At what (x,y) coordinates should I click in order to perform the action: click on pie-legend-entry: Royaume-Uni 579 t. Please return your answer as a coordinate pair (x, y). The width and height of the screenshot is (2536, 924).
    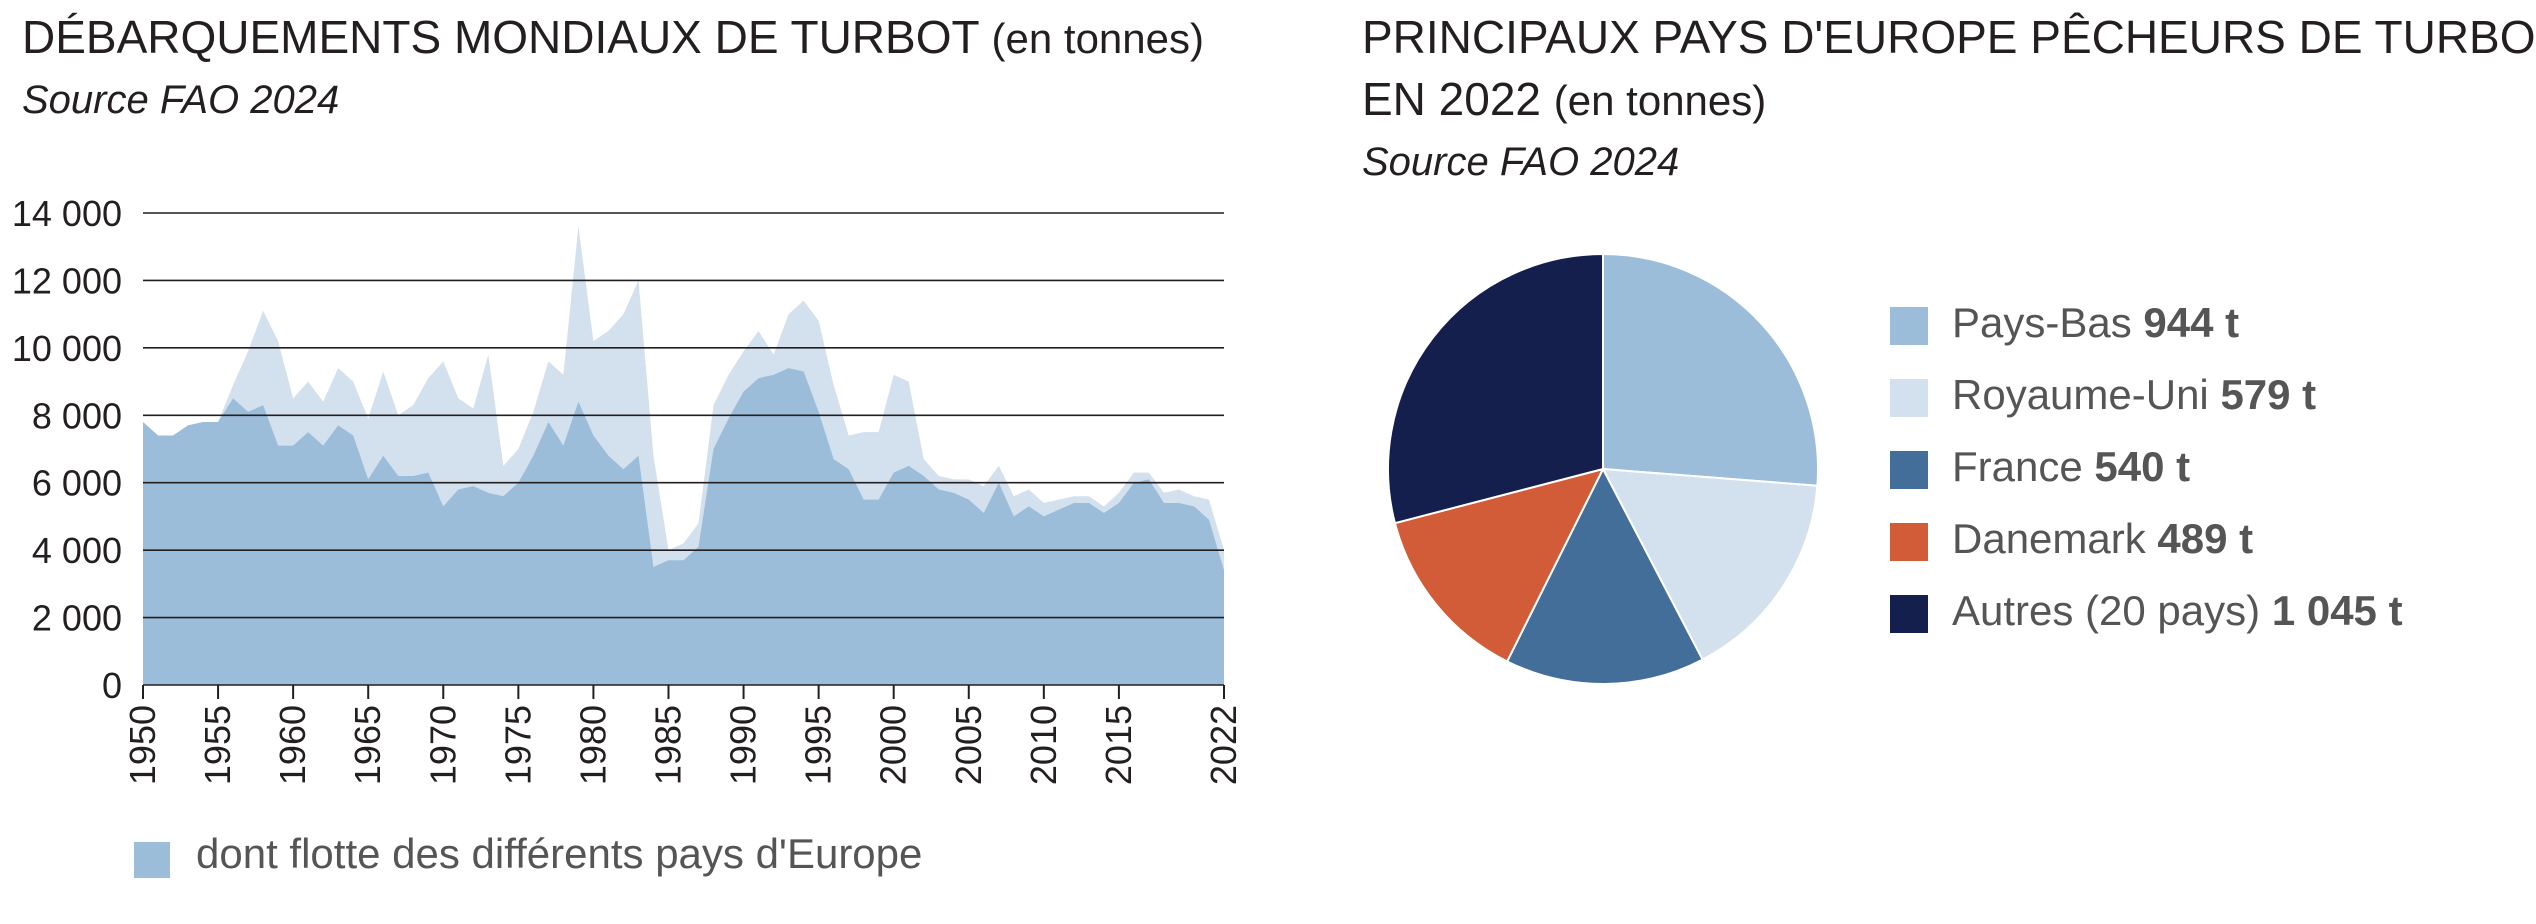
    Looking at the image, I should click on (2134, 395).